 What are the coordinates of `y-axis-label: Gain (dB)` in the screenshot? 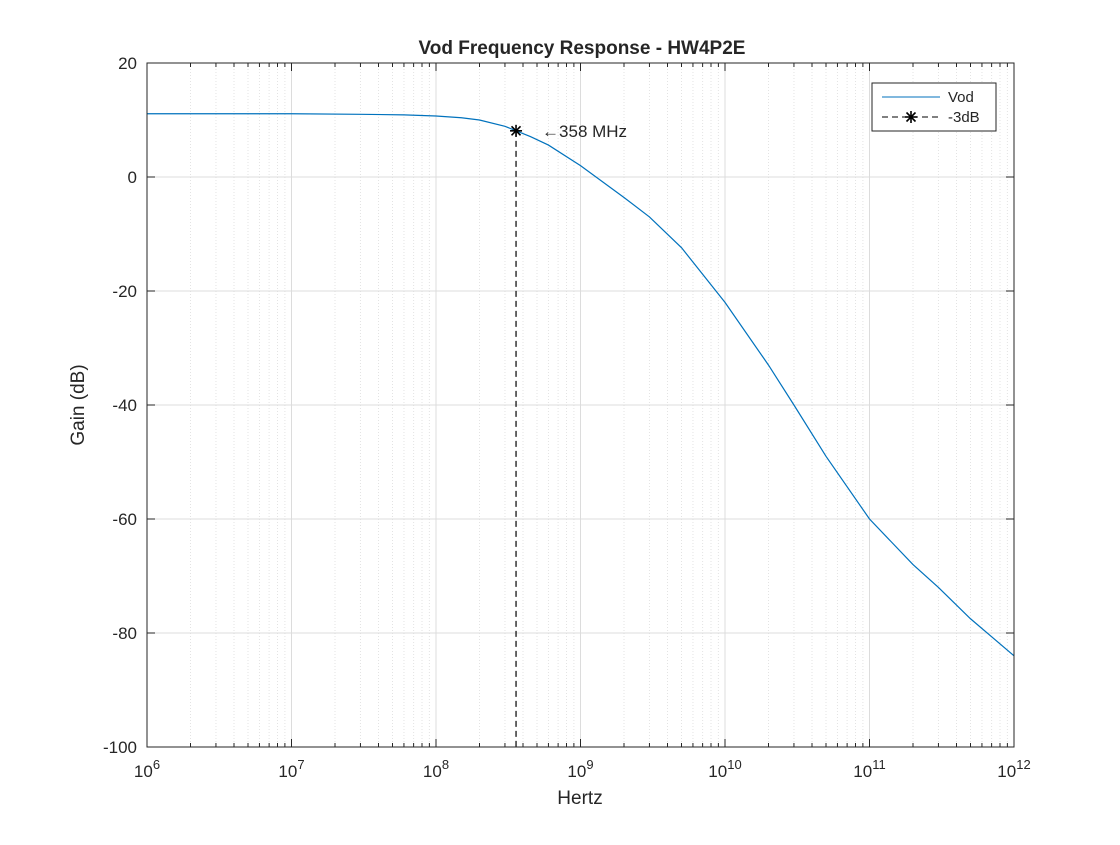 It's located at (78, 404).